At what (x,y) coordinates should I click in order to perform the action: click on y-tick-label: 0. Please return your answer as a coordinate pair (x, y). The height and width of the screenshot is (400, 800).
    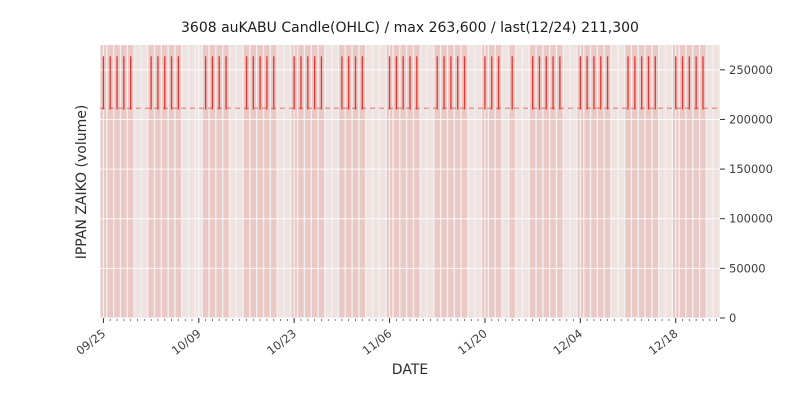
    Looking at the image, I should click on (732, 318).